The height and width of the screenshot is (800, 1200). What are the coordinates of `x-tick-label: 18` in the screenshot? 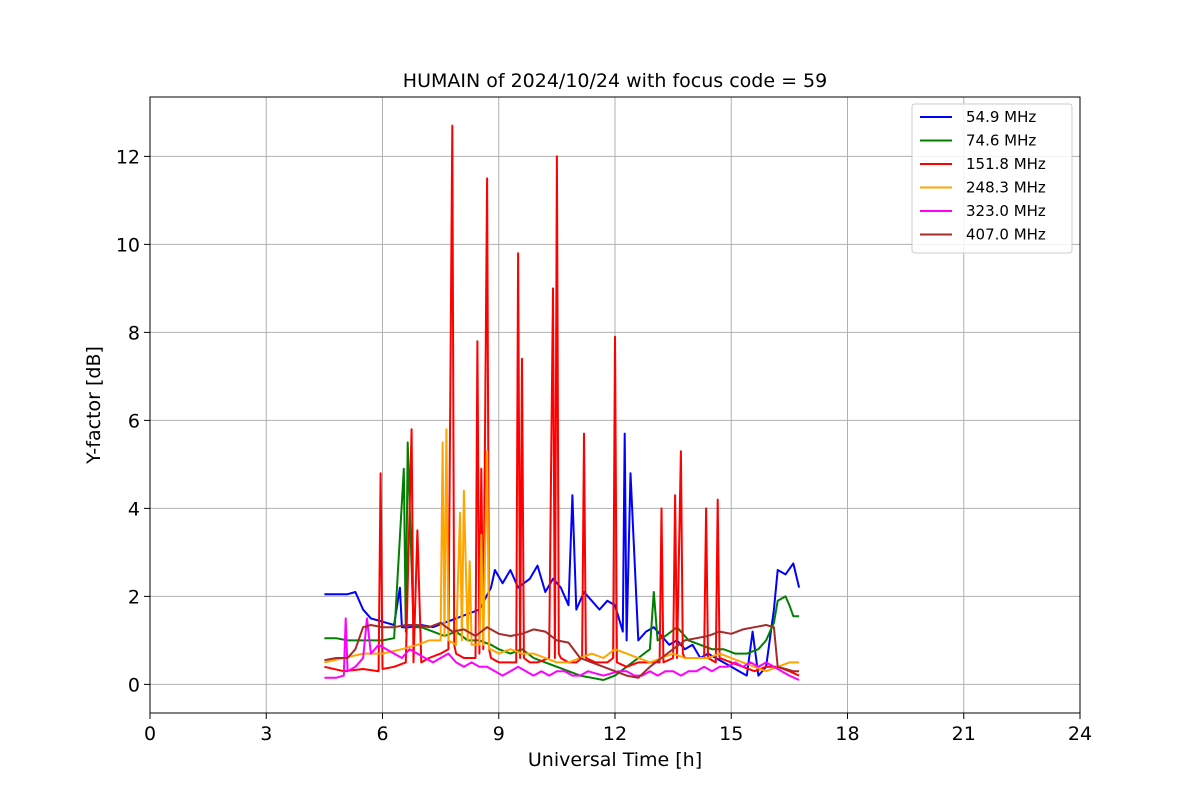 It's located at (847, 734).